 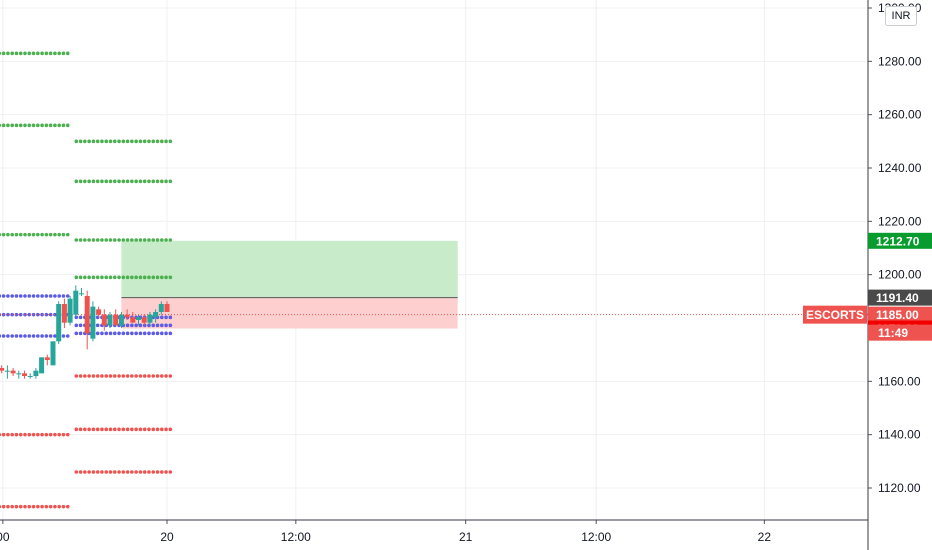 I want to click on symbol-tag, so click(x=835, y=314).